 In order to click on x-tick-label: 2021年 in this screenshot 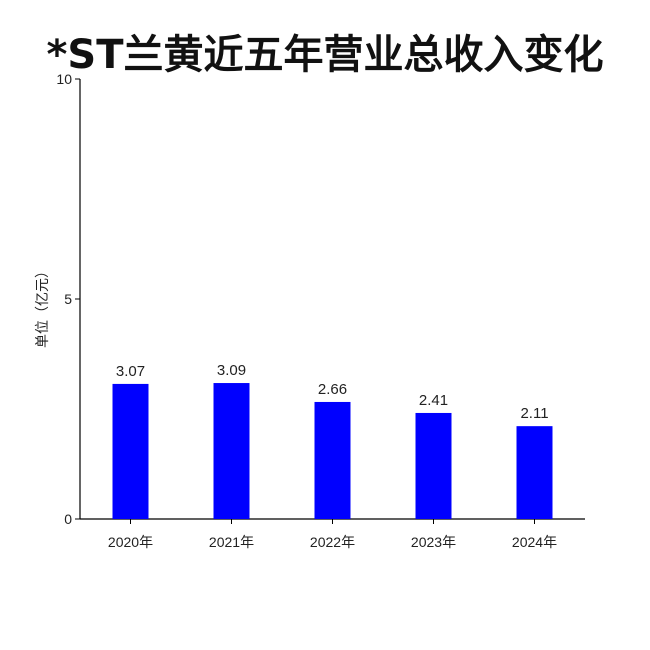, I will do `click(231, 542)`.